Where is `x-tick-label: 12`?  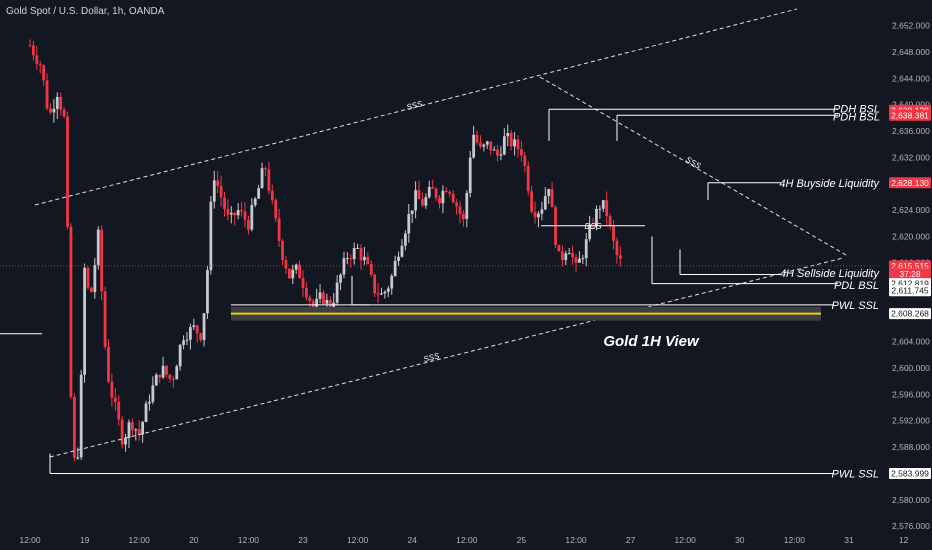
x-tick-label: 12 is located at coordinates (904, 540).